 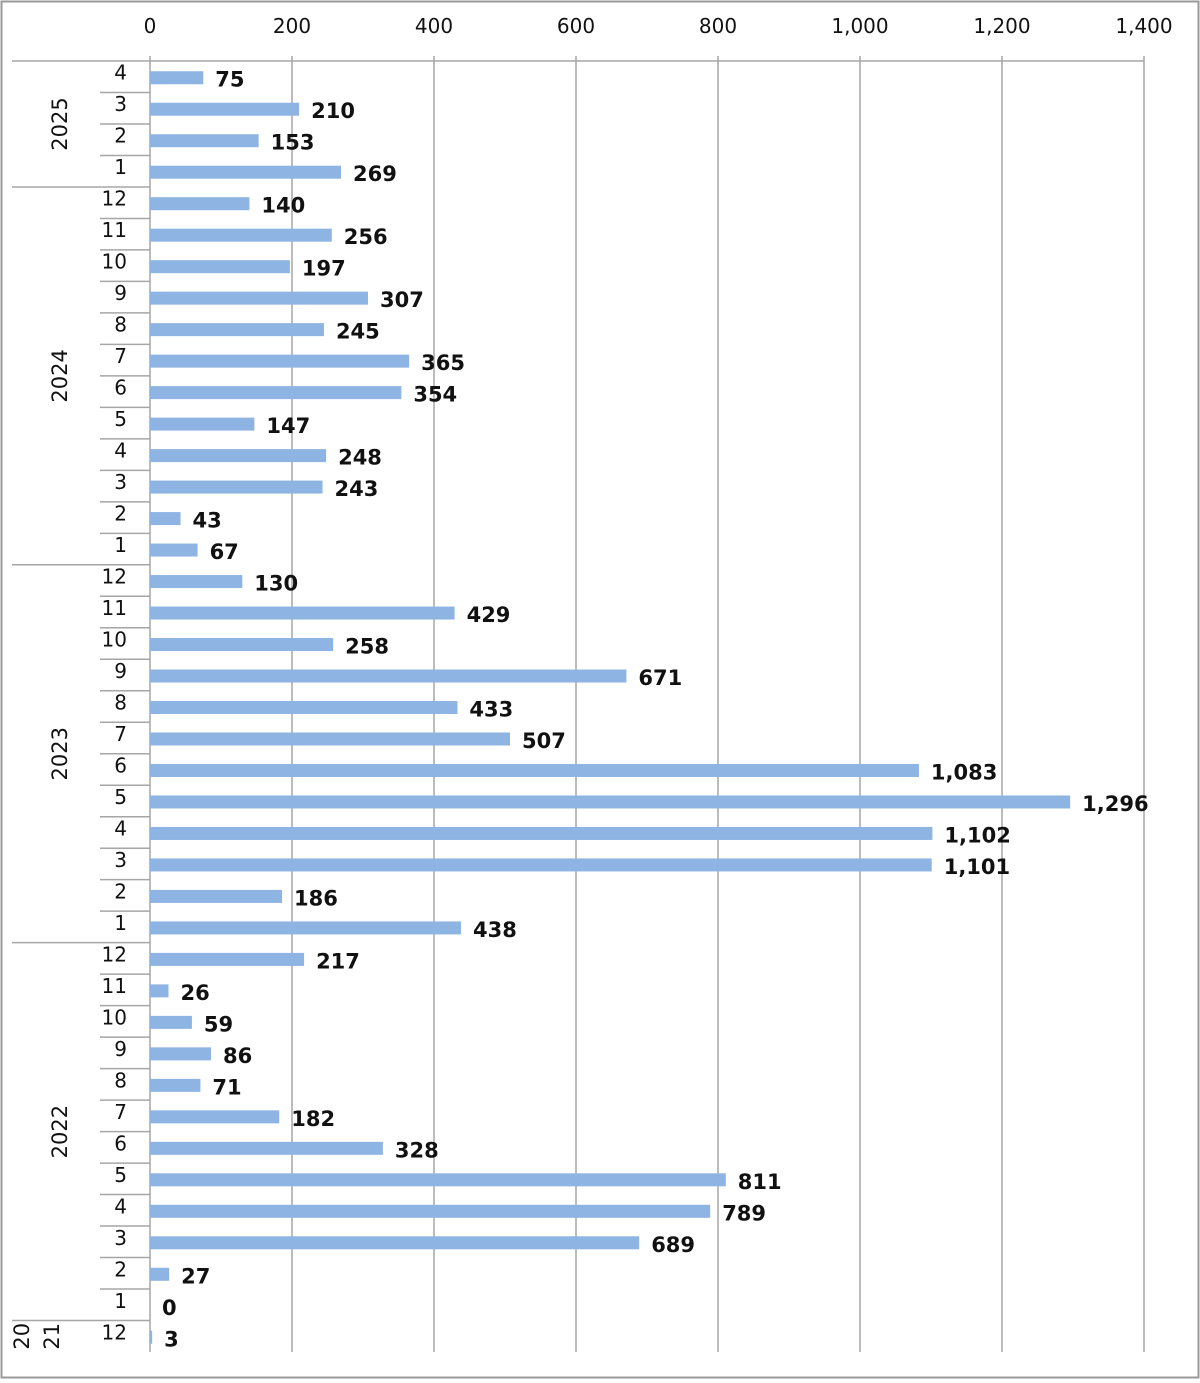 I want to click on category-label: 6, so click(x=120, y=1143).